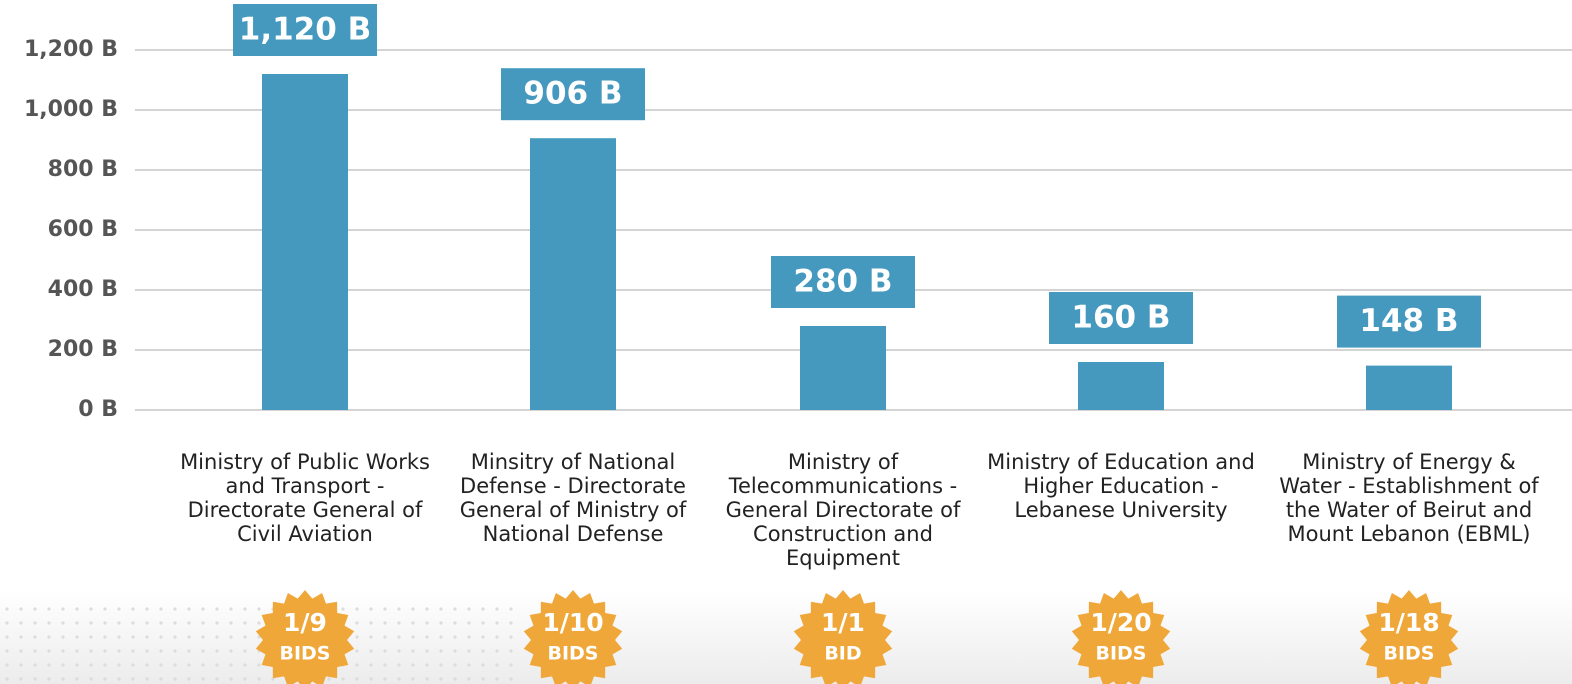 The width and height of the screenshot is (1572, 684). What do you see at coordinates (572, 622) in the screenshot?
I see `bid-count: 1/10` at bounding box center [572, 622].